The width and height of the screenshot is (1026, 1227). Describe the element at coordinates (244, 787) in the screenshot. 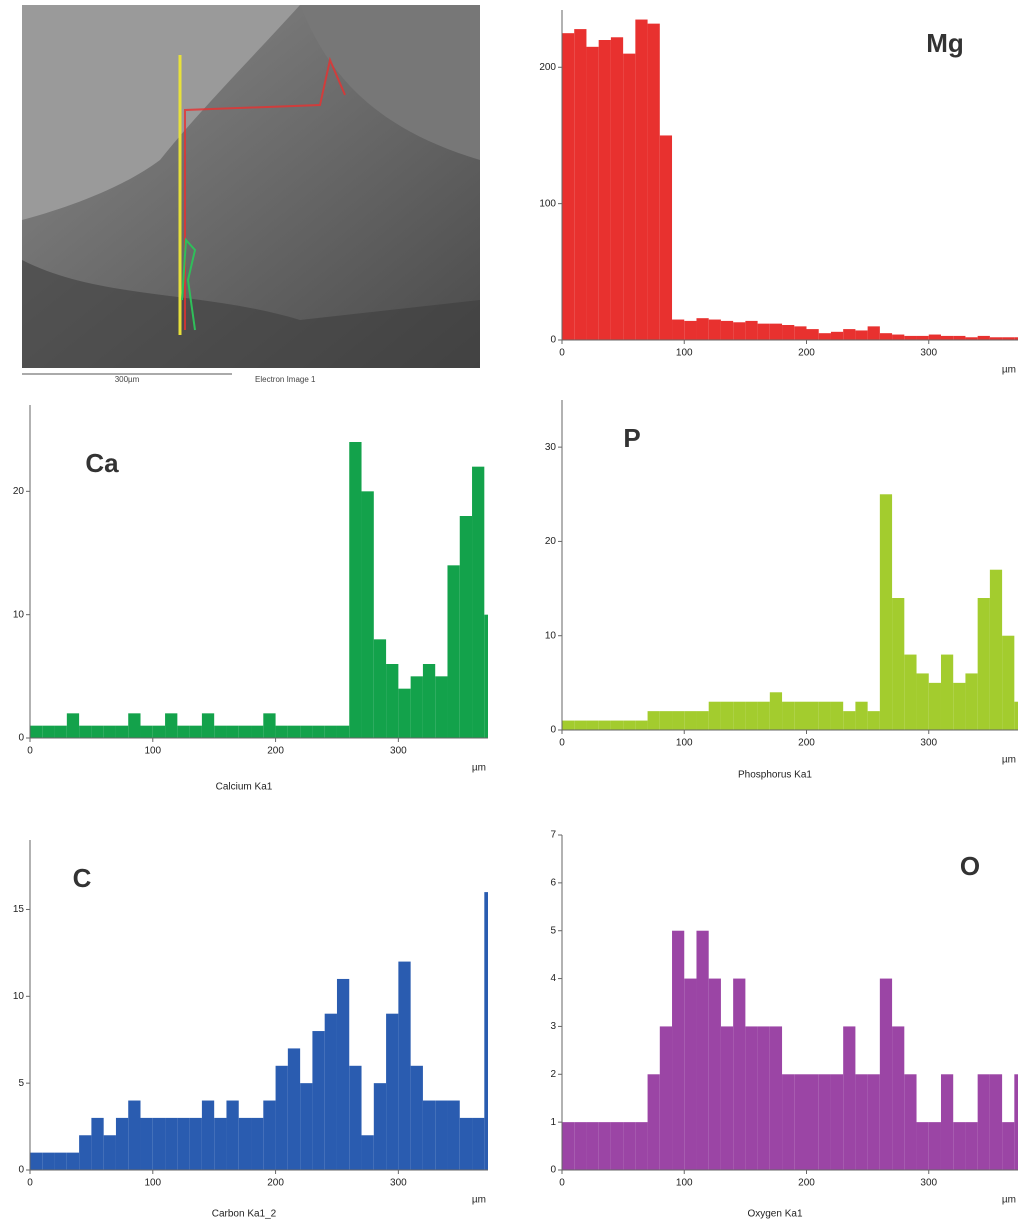

I see `signal-name: Calcium Ka1` at that location.